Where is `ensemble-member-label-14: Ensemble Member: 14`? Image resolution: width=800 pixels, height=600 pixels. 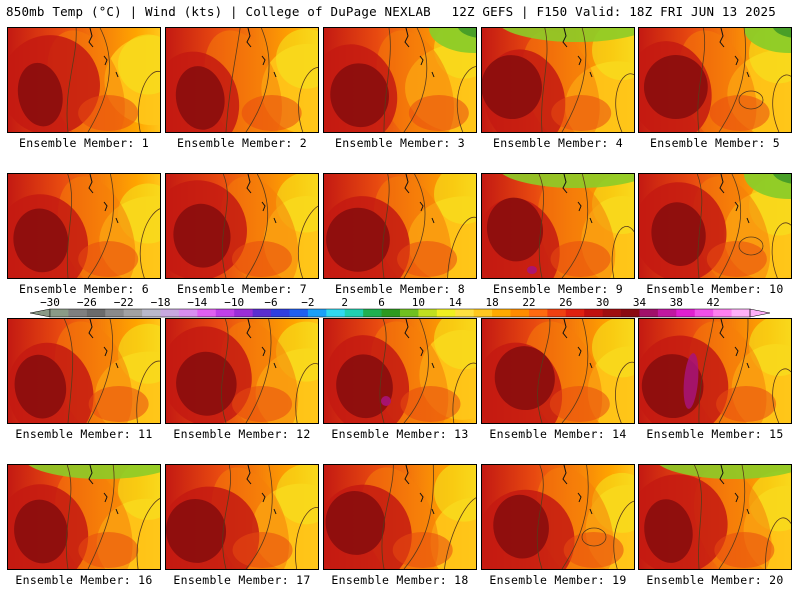
ensemble-member-label-14: Ensemble Member: 14 is located at coordinates (558, 434).